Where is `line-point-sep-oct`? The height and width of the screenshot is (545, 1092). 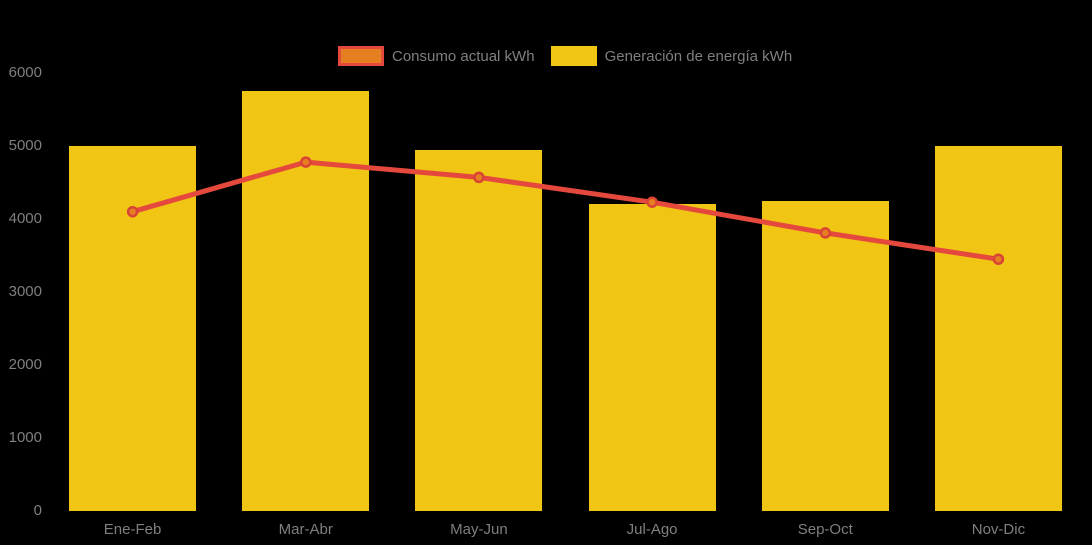 line-point-sep-oct is located at coordinates (825, 233).